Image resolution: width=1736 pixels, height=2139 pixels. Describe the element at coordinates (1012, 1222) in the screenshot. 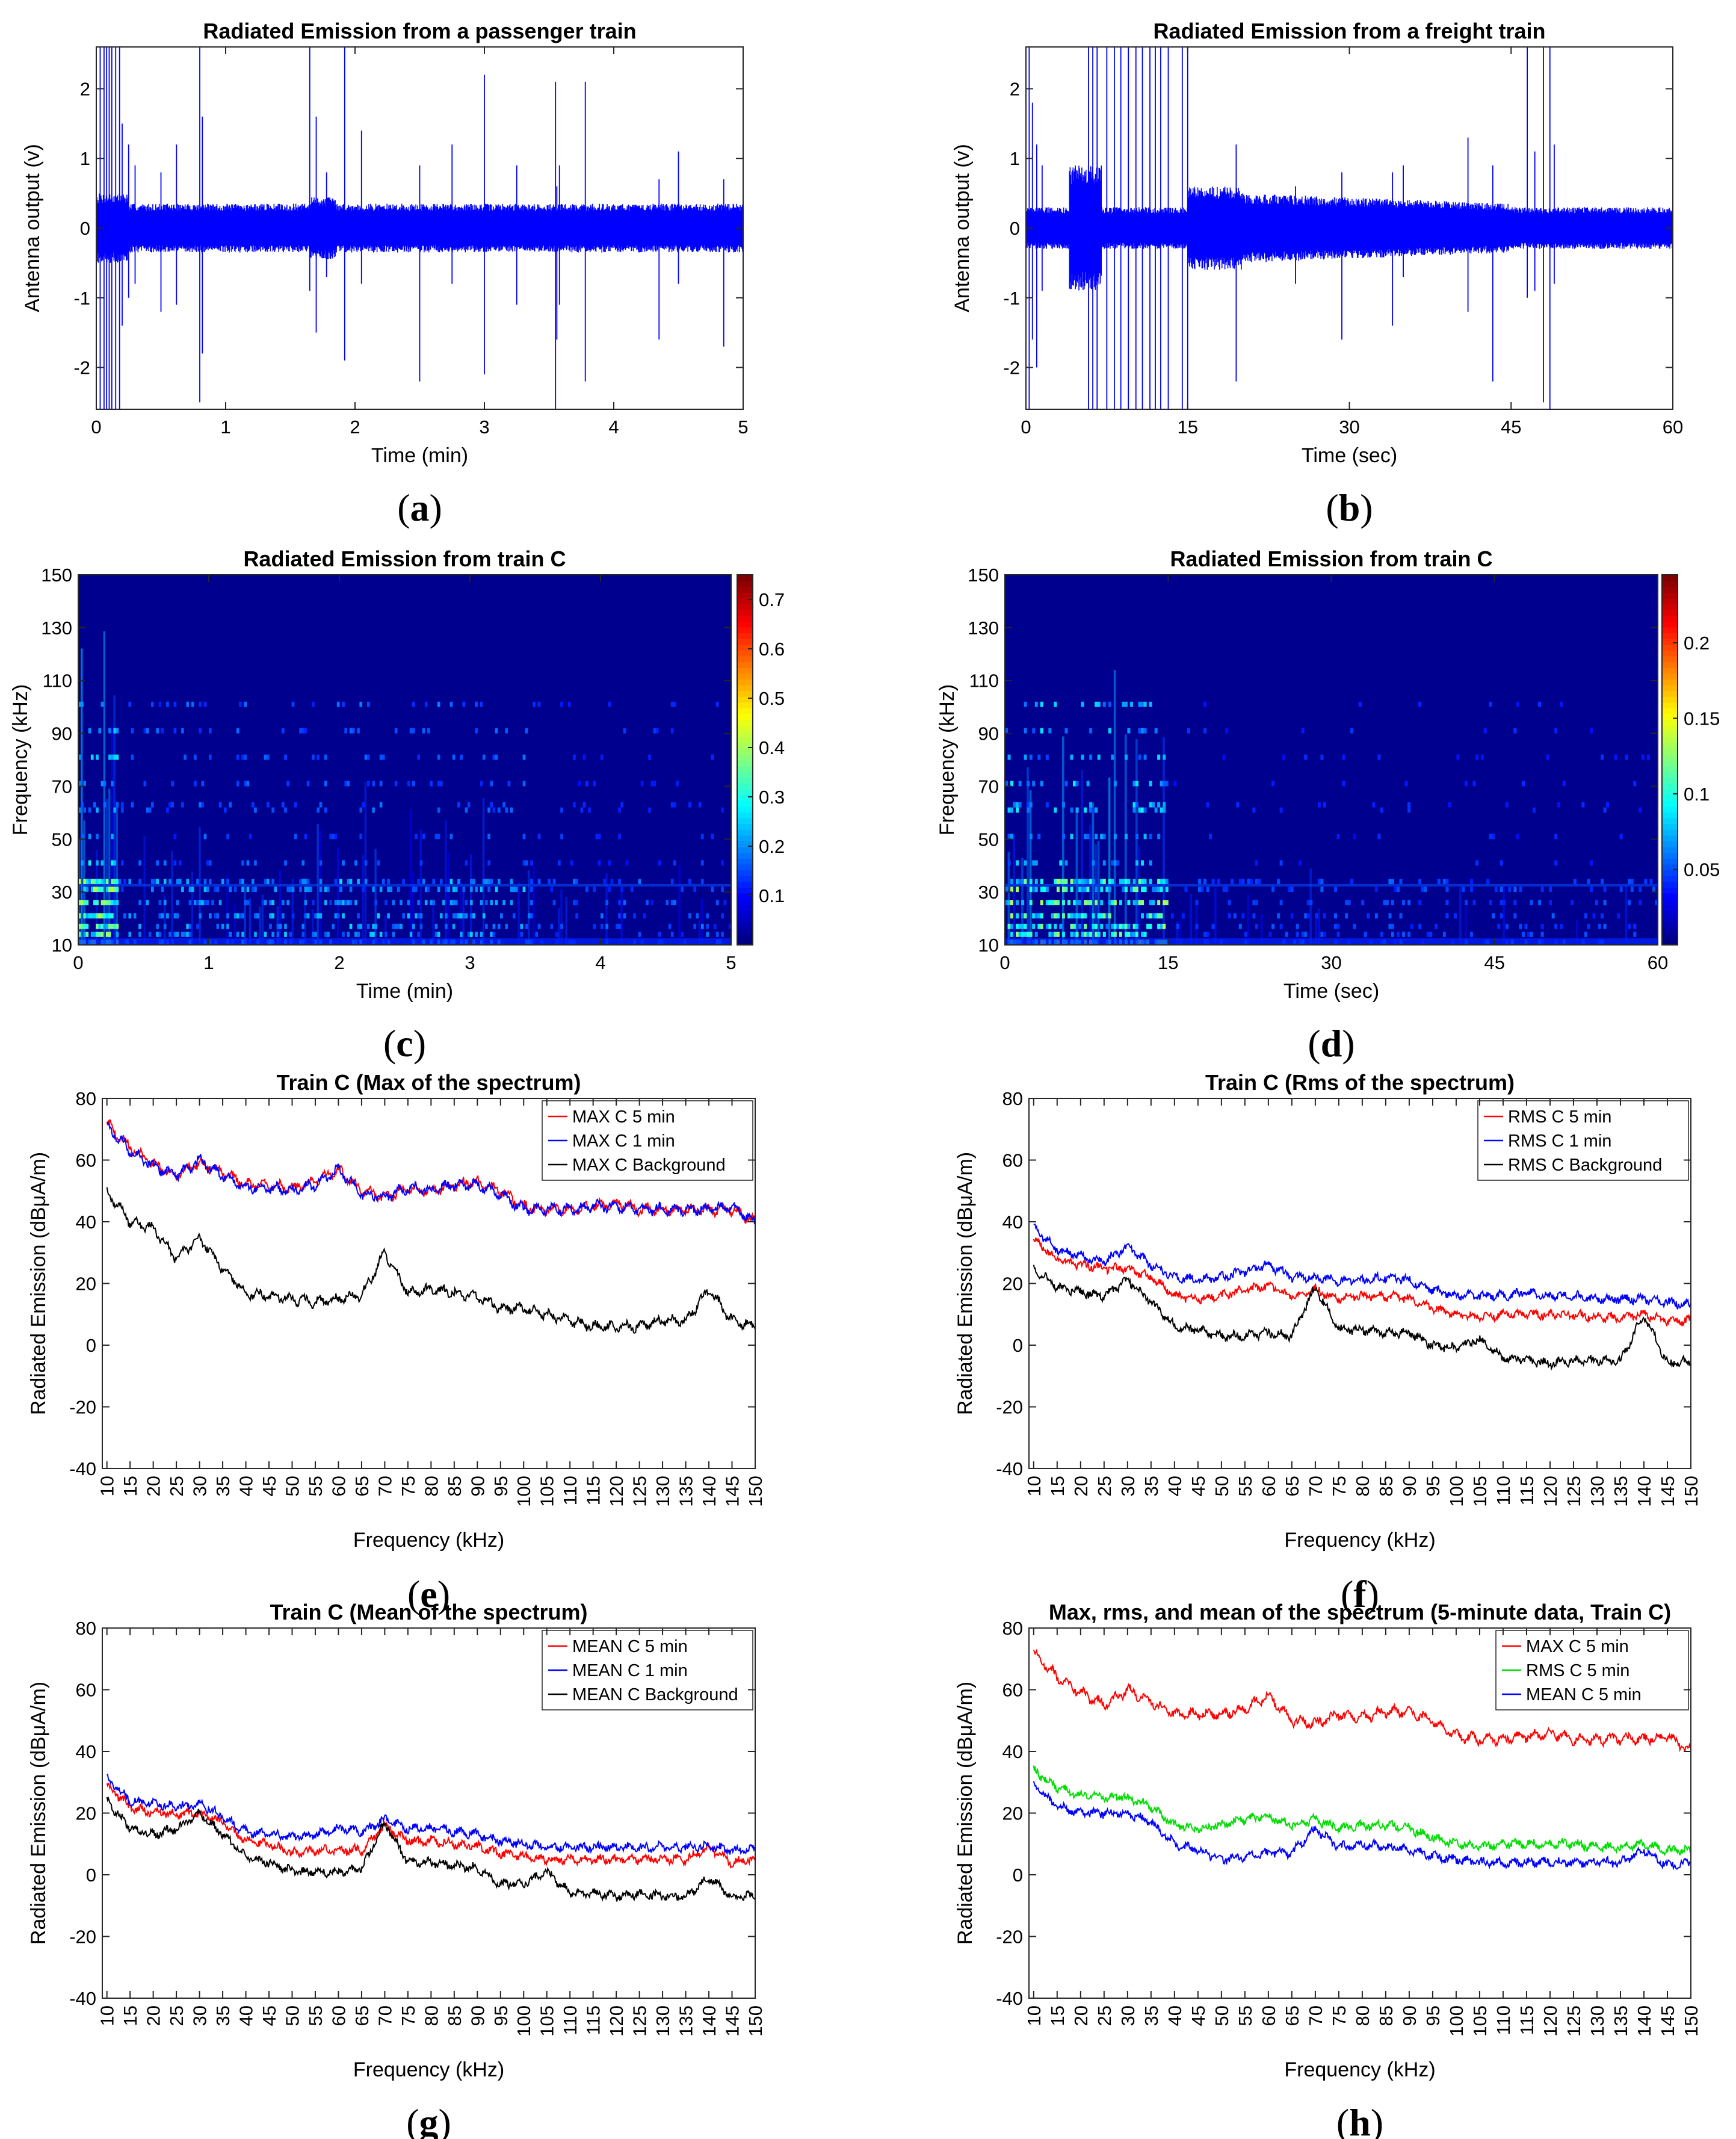

I see `y-tick-label: 40` at that location.